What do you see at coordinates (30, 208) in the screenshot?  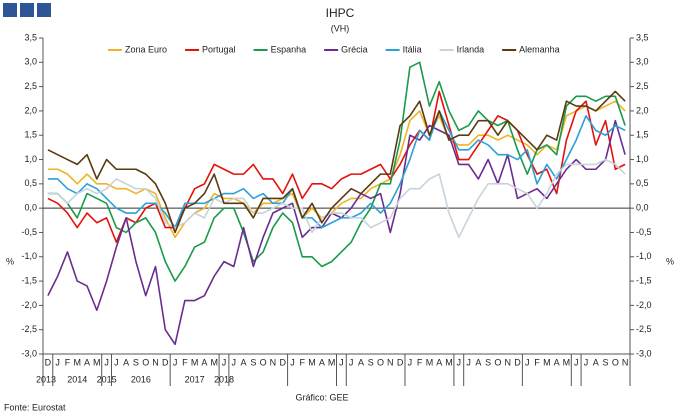 I see `y-tick-label: 0,0` at bounding box center [30, 208].